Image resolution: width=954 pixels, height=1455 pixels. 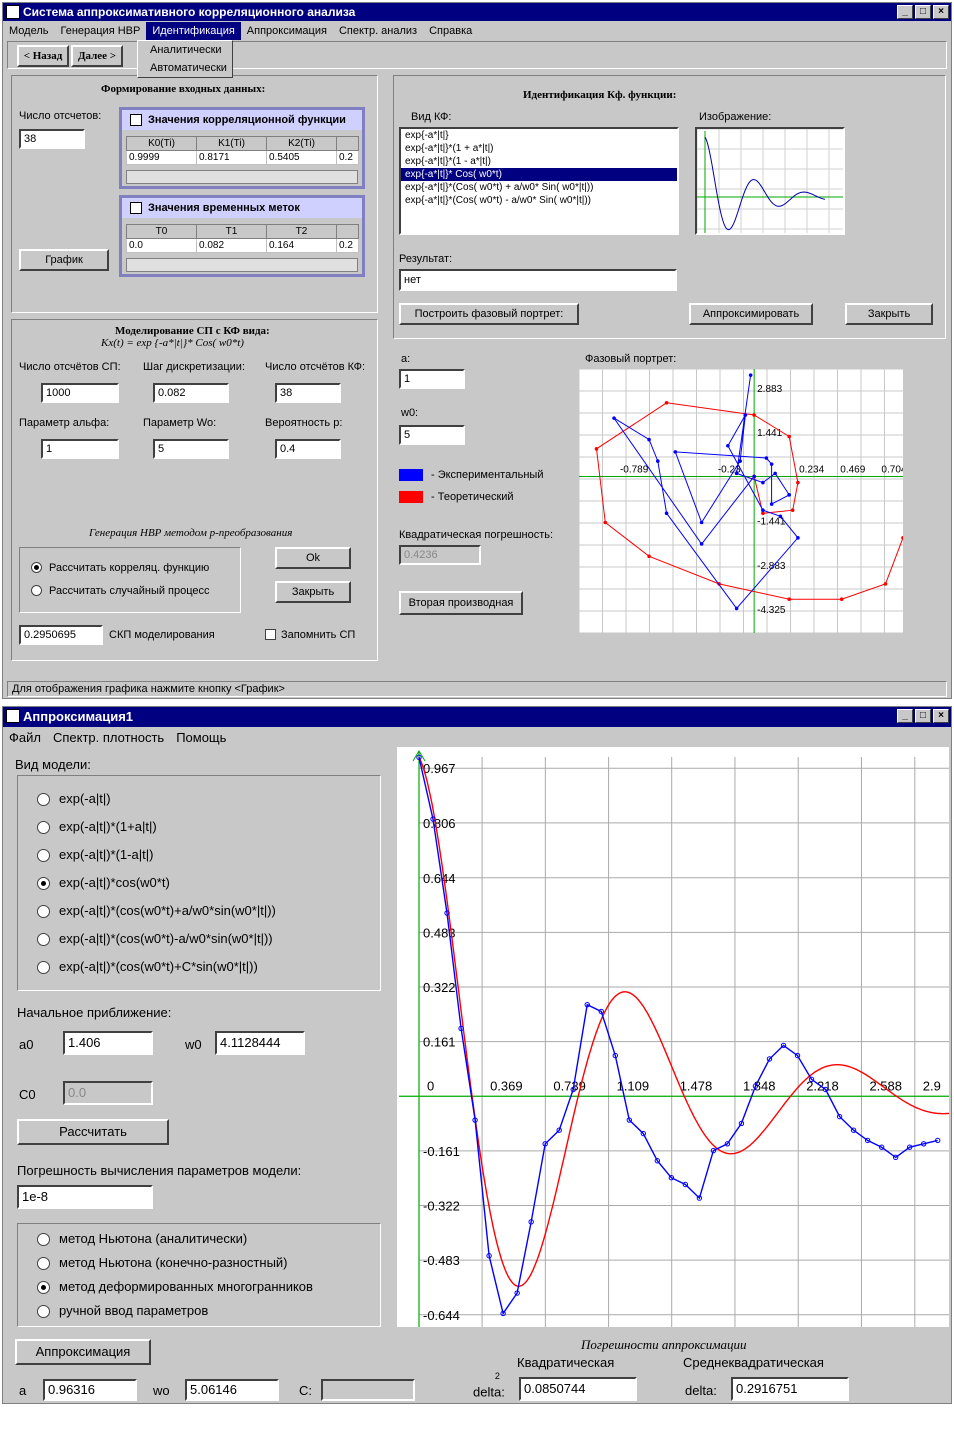 I want to click on menu-model: Модель, so click(x=29, y=31).